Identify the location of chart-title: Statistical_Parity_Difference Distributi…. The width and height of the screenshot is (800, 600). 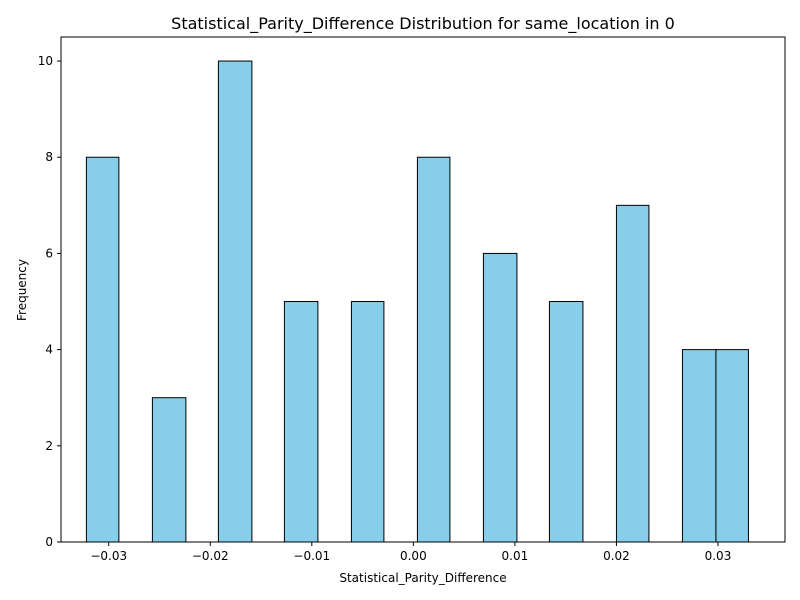
(423, 24).